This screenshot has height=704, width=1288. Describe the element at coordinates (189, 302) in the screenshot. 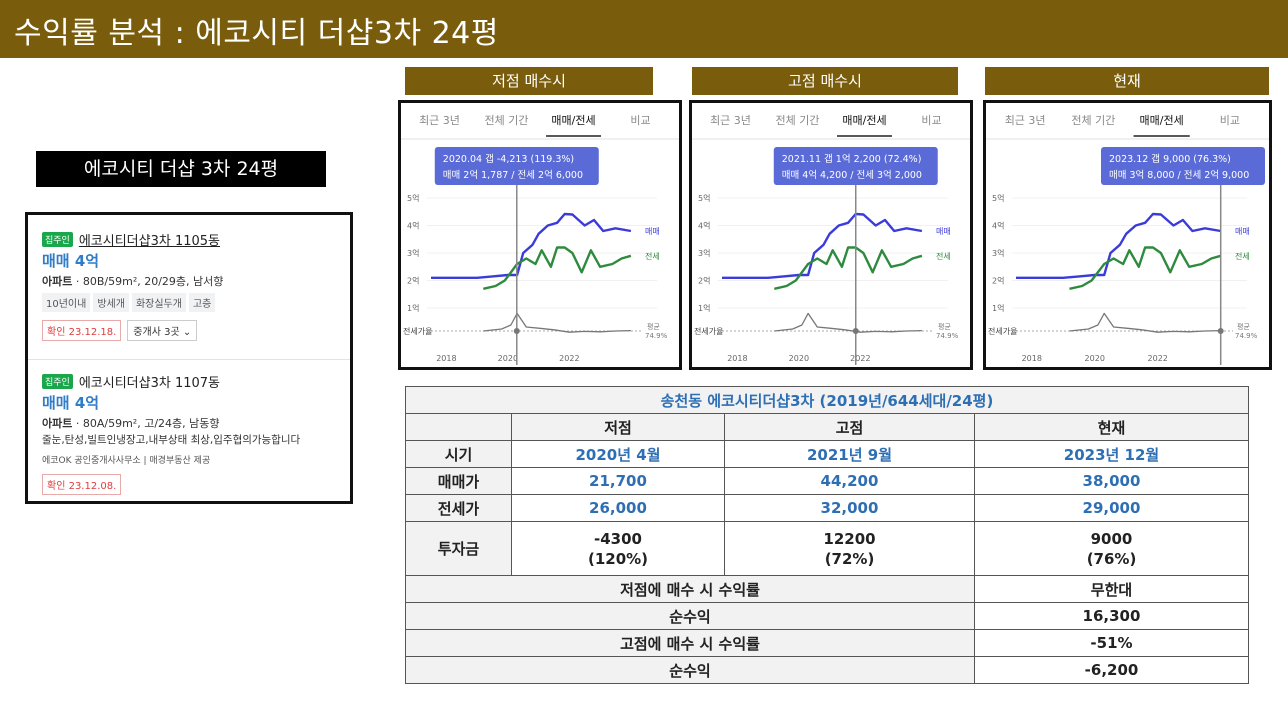

I see `feature-chips: 10년이내 방세개 화장실두개 고층` at that location.